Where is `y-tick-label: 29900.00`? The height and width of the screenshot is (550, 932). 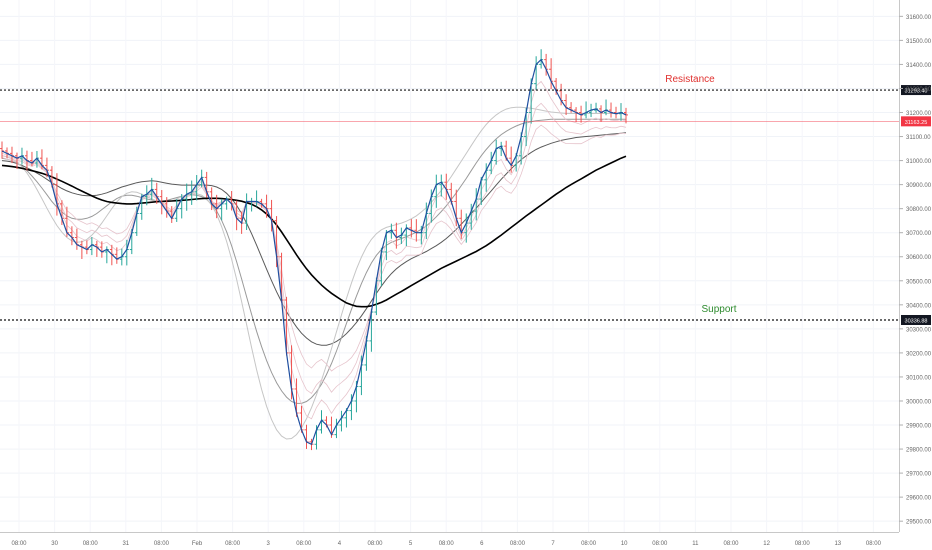 y-tick-label: 29900.00 is located at coordinates (919, 427).